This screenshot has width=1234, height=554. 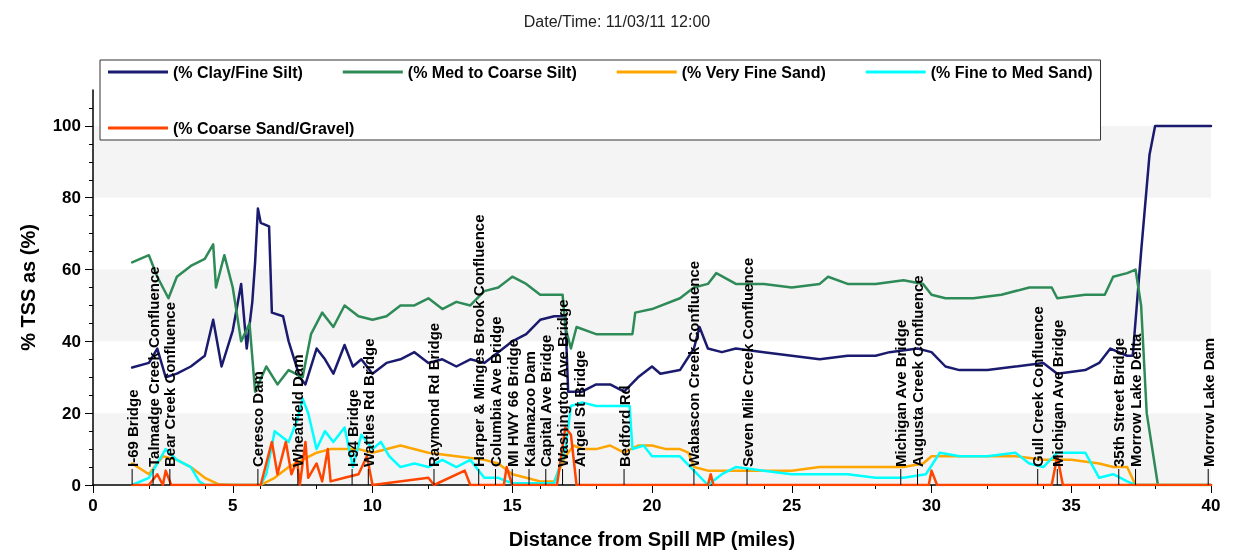 What do you see at coordinates (71, 198) in the screenshot?
I see `y-tick-label: 80` at bounding box center [71, 198].